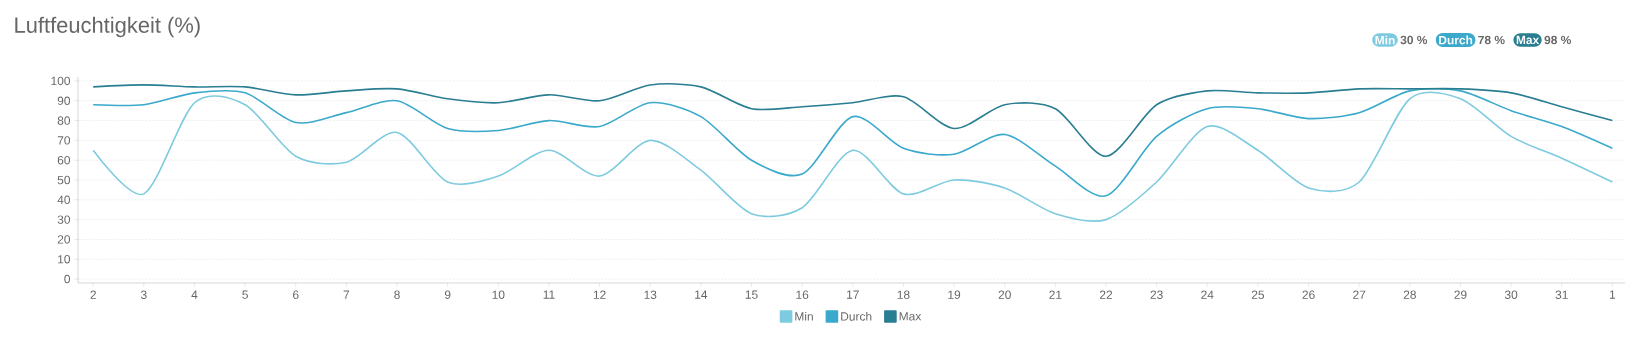  Describe the element at coordinates (1491, 40) in the screenshot. I see `text: 78 %` at that location.